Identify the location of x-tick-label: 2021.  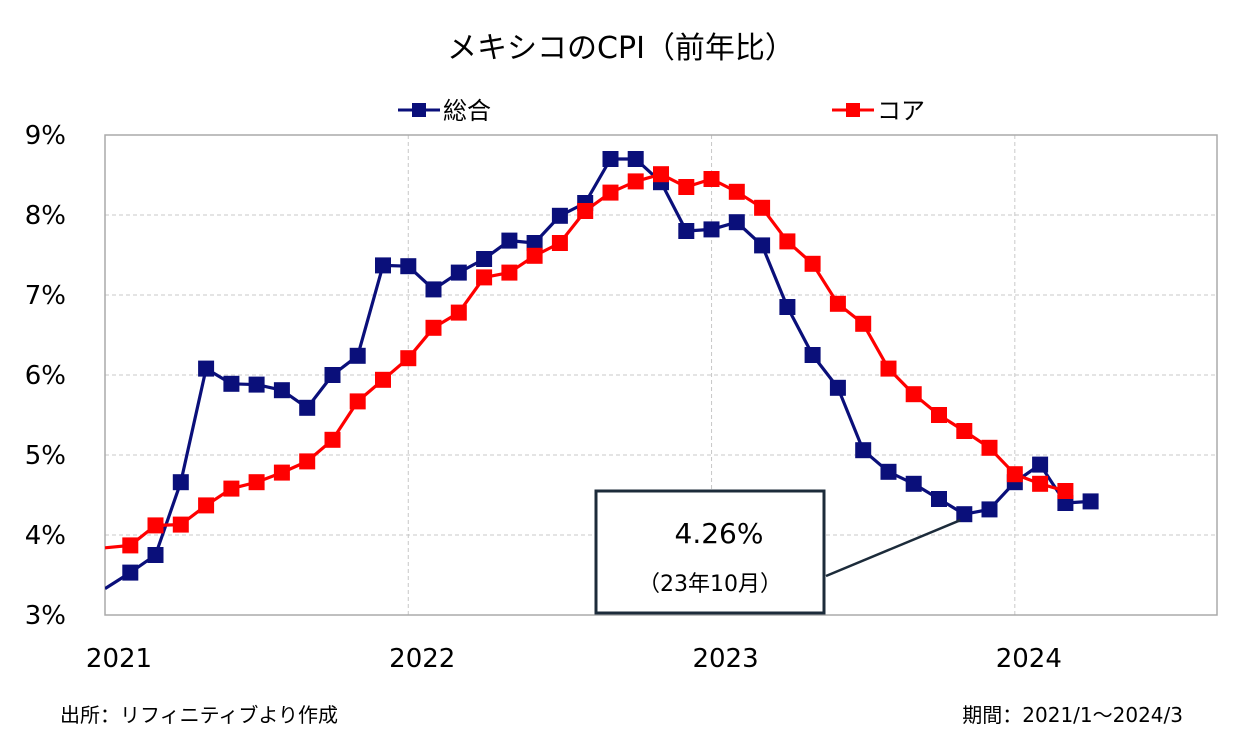
(119, 659).